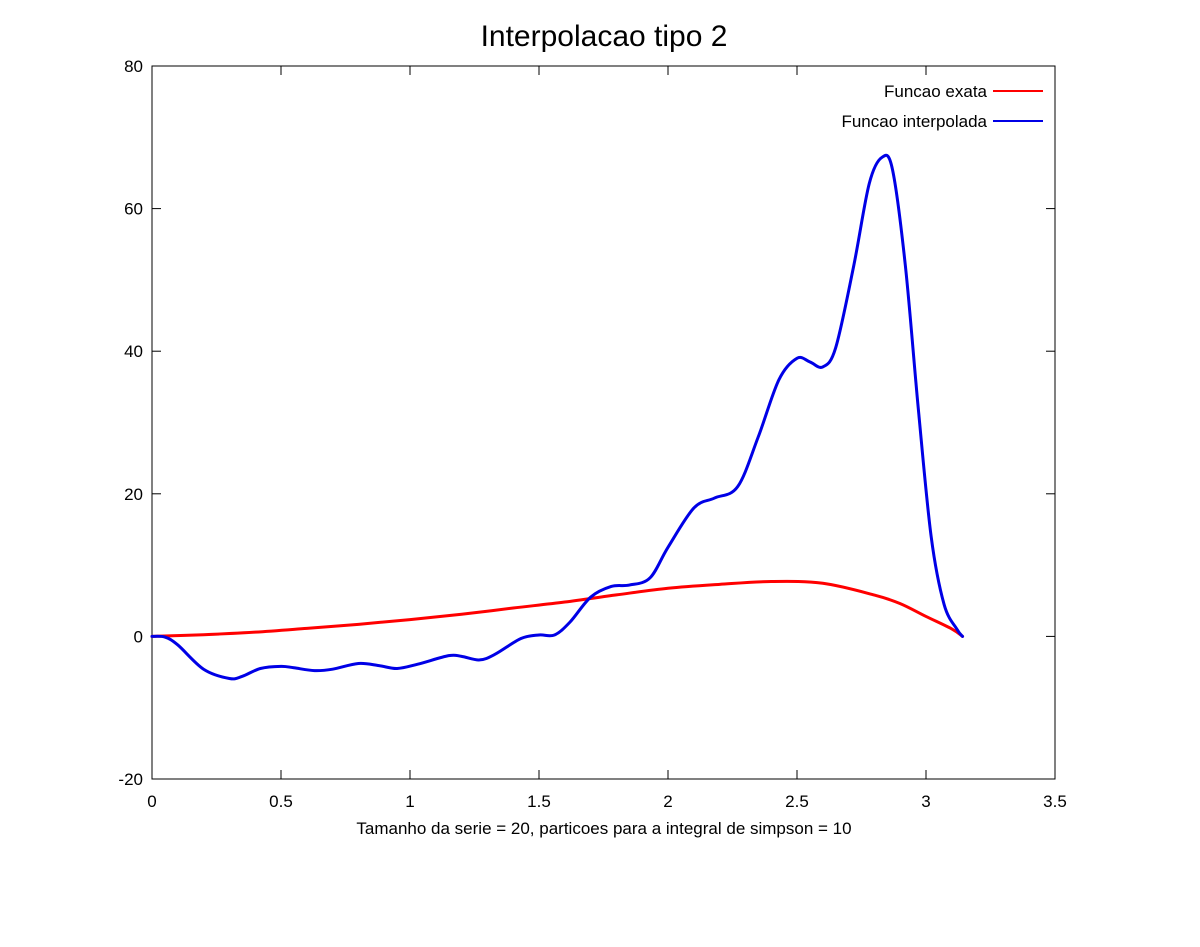 Image resolution: width=1200 pixels, height=947 pixels. I want to click on y-tick-label: -20, so click(130, 779).